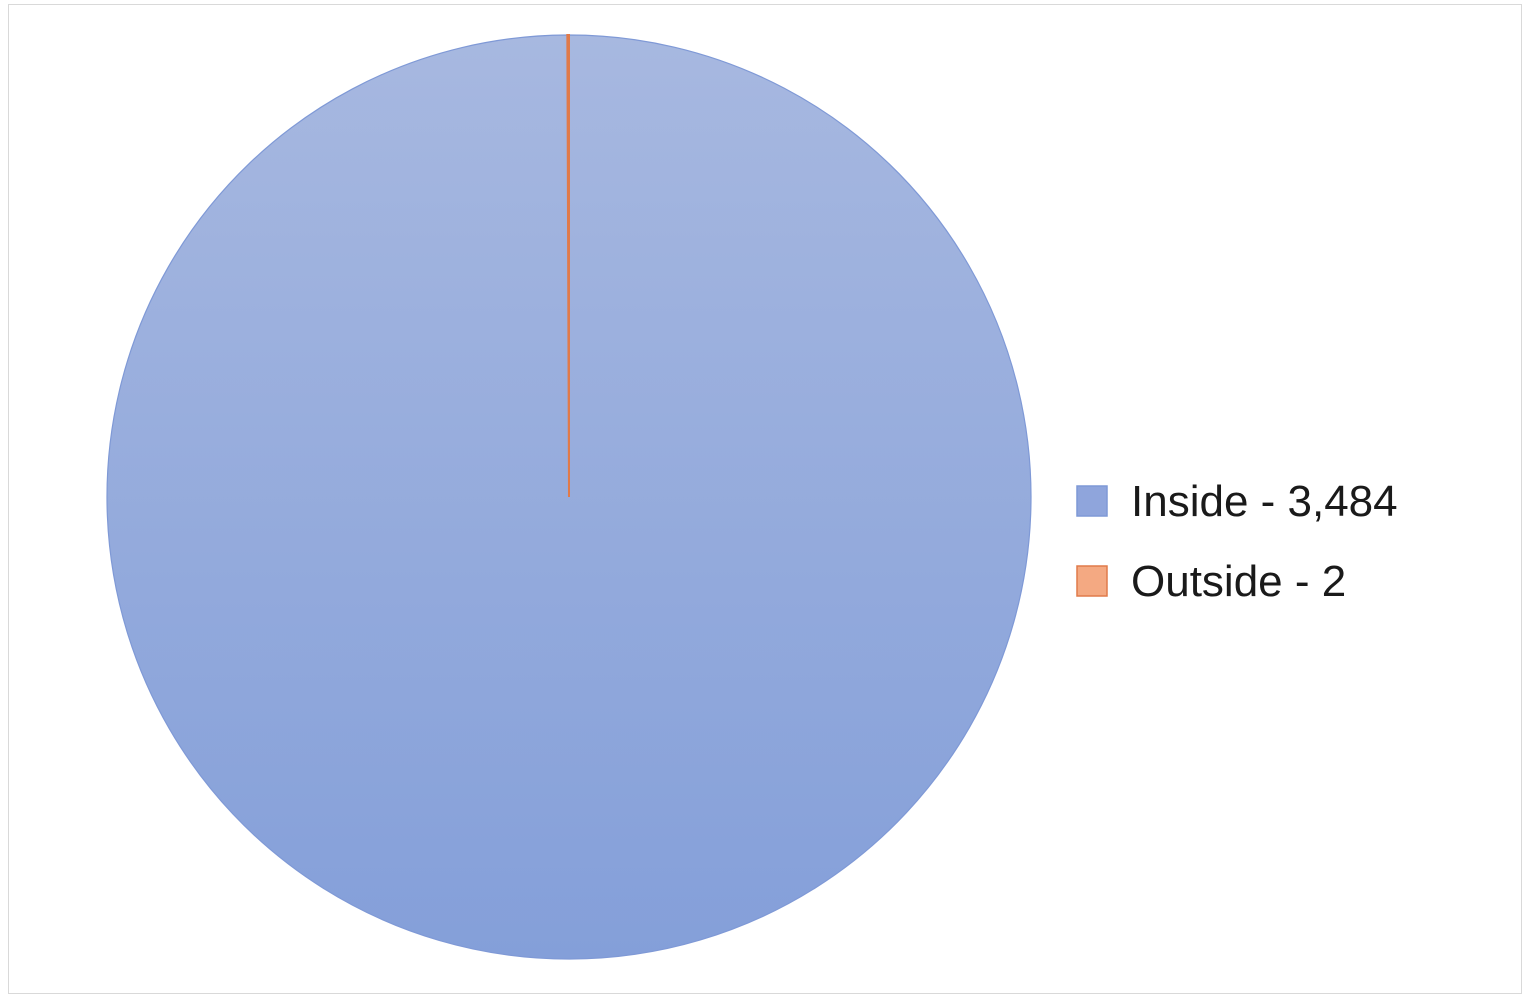 This screenshot has height=994, width=1524. What do you see at coordinates (568, 265) in the screenshot?
I see `pie-slice-outside` at bounding box center [568, 265].